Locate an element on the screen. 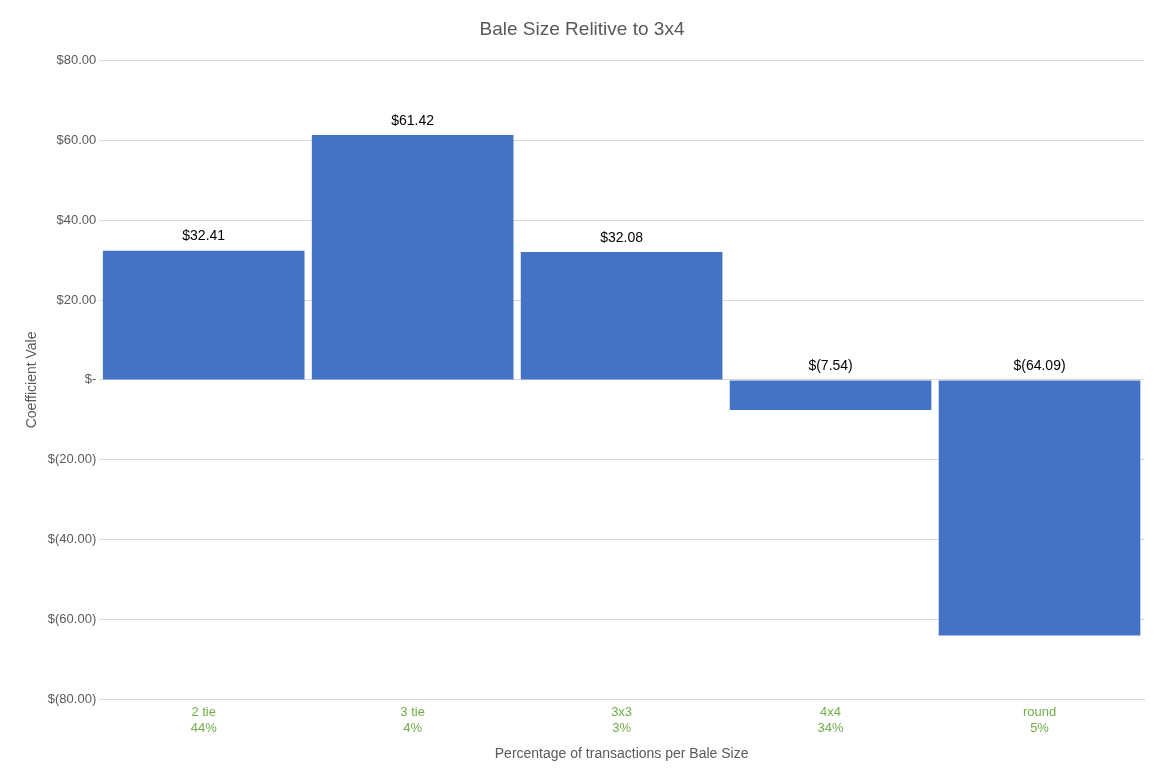 Image resolution: width=1168 pixels, height=777 pixels. x-axis-title: Percentage of transactions per Bale Size is located at coordinates (621, 753).